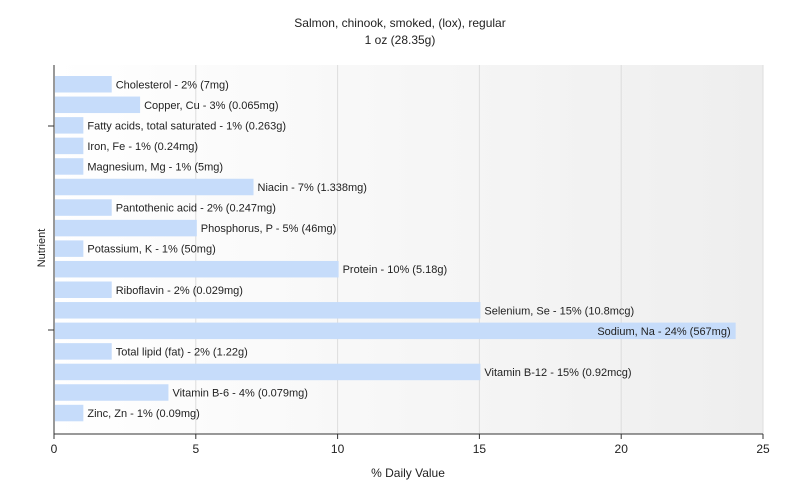 The width and height of the screenshot is (800, 500). Describe the element at coordinates (663, 332) in the screenshot. I see `bar-label: Sodium, Na - 24% (567mg)` at that location.